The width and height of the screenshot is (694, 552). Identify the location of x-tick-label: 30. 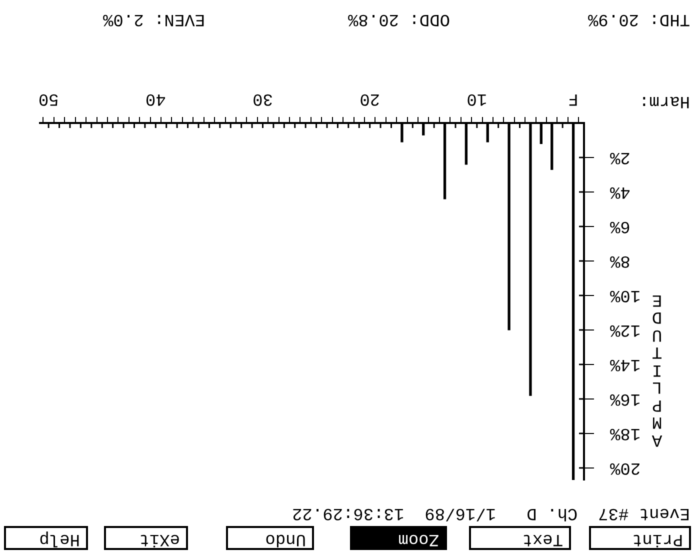
(262, 98).